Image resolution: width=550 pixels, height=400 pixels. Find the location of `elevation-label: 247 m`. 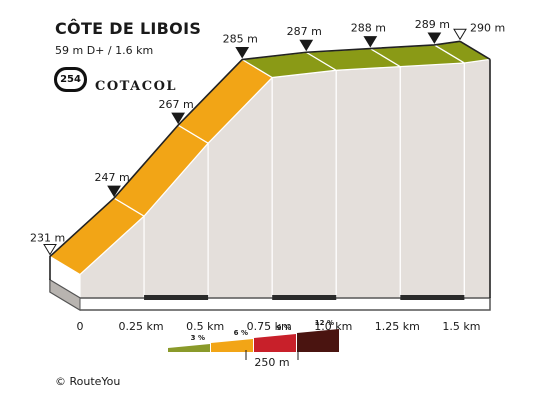

elevation-label: 247 m is located at coordinates (111, 177).